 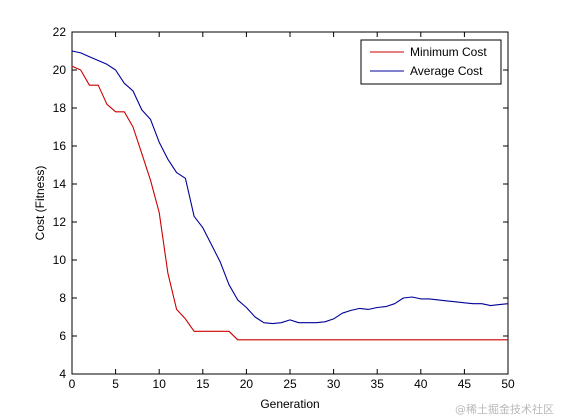 I want to click on x-tick-label: 0, so click(x=72, y=384).